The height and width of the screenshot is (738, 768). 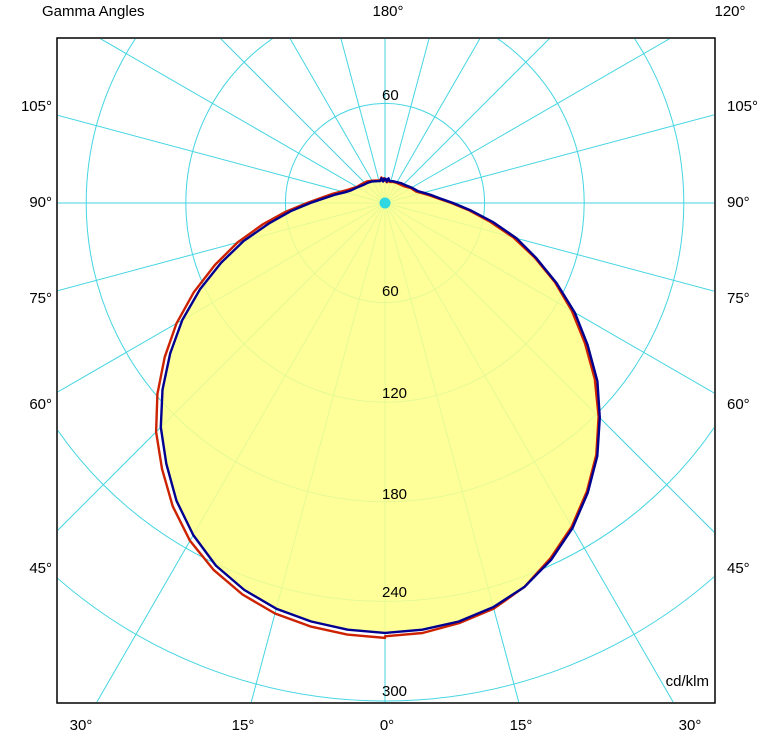 What do you see at coordinates (690, 725) in the screenshot?
I see `gamma-label-bottom-30r: 30°` at bounding box center [690, 725].